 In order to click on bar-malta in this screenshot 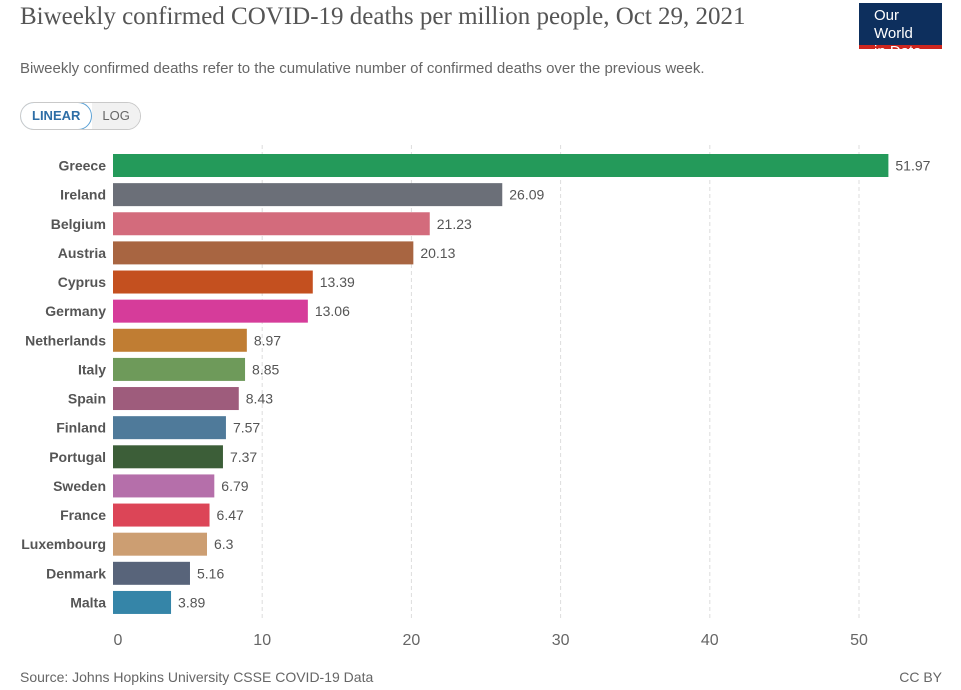, I will do `click(142, 602)`.